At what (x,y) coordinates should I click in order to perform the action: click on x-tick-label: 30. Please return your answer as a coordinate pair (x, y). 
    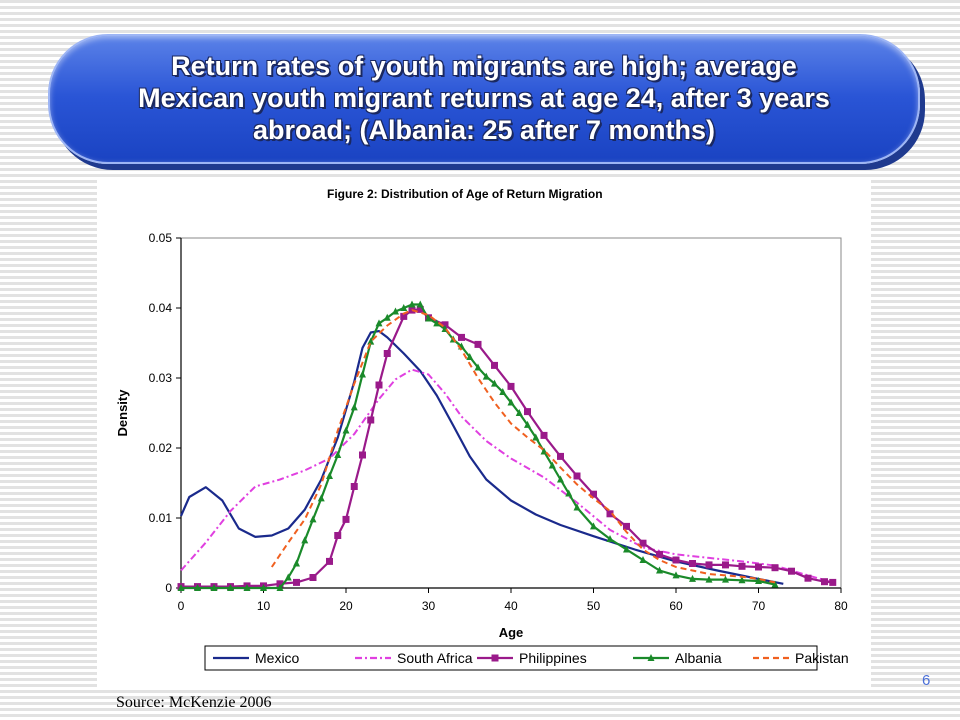
    Looking at the image, I should click on (429, 606).